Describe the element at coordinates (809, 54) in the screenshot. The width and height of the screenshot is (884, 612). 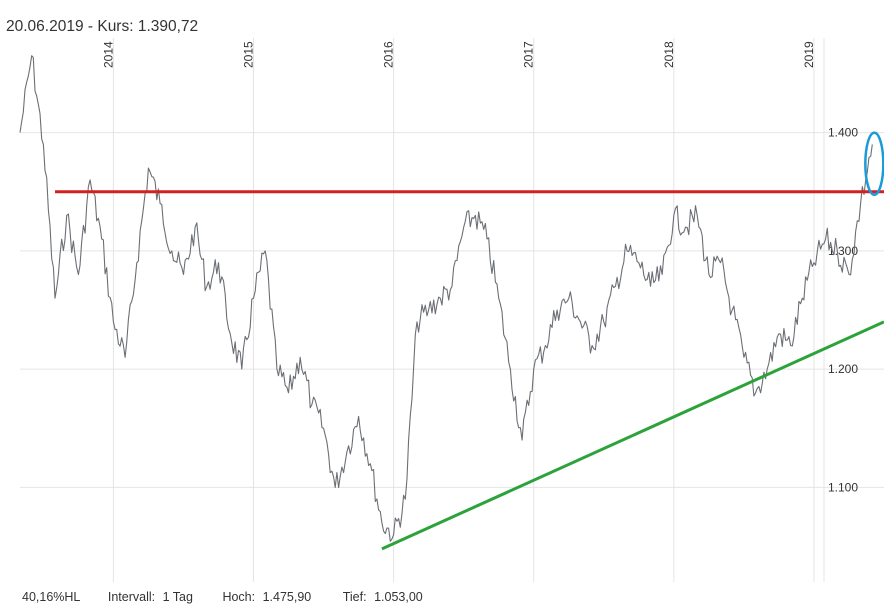
I see `x-tick-label: 2019` at that location.